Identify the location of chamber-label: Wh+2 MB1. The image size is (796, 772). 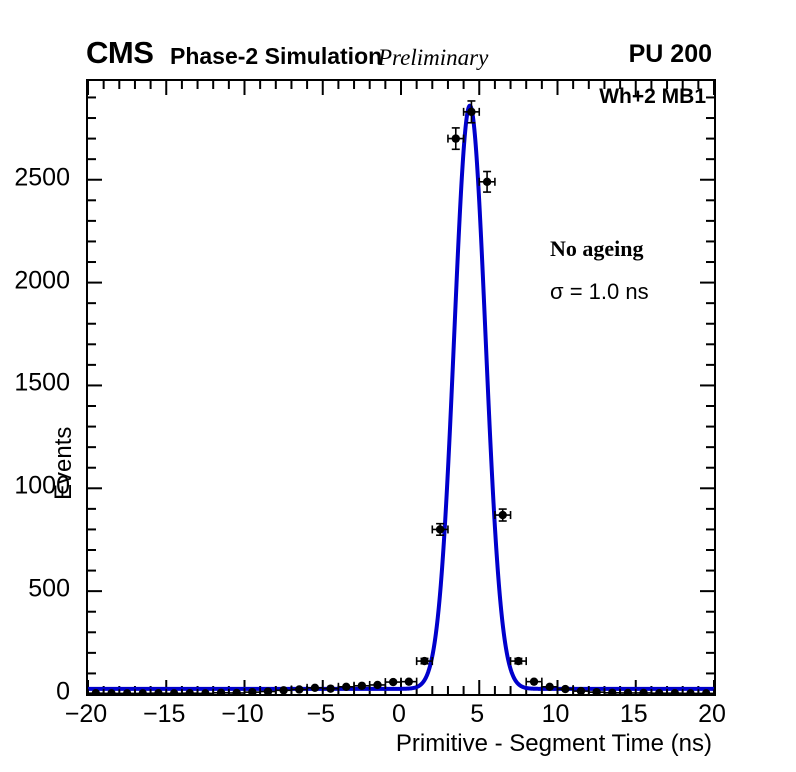
(652, 96).